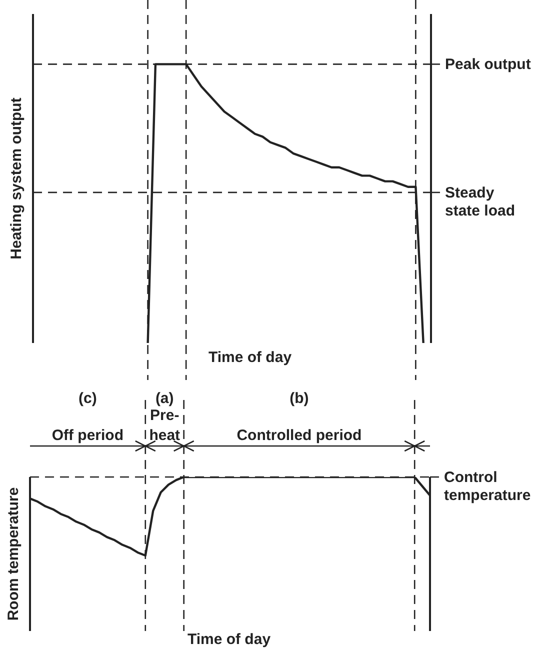 The image size is (555, 650). I want to click on ref-line-label: Peak output, so click(488, 65).